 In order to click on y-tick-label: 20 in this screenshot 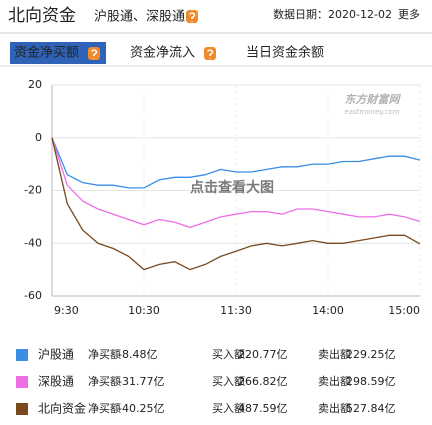, I will do `click(35, 84)`.